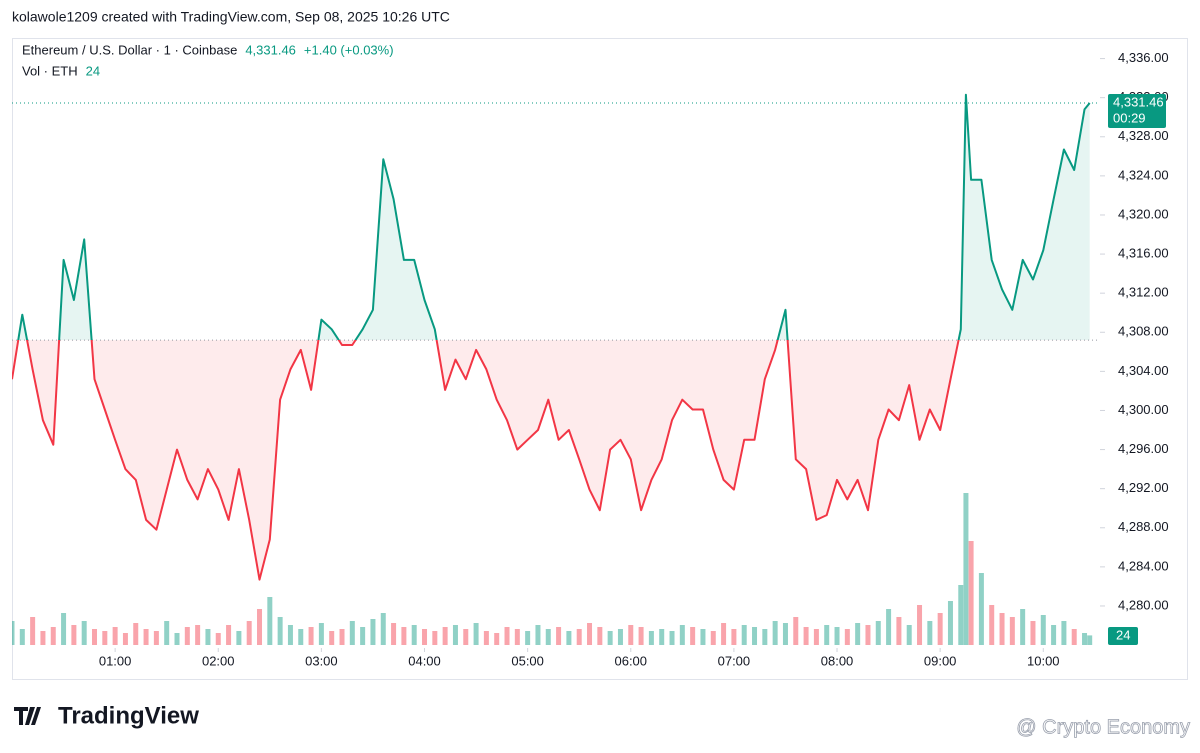 This screenshot has width=1200, height=753. What do you see at coordinates (321, 660) in the screenshot?
I see `x-tick-label: 03:00` at bounding box center [321, 660].